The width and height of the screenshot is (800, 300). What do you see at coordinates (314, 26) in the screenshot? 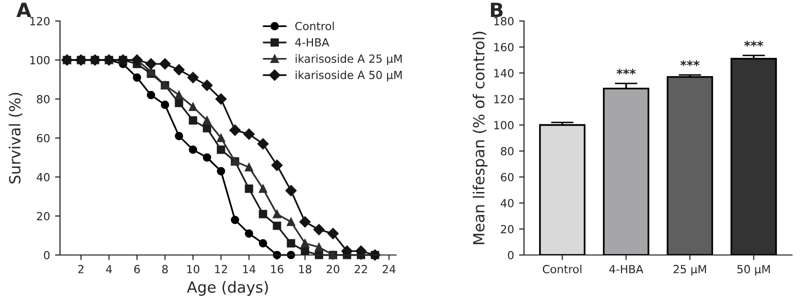
I see `legend-label: Control` at bounding box center [314, 26].